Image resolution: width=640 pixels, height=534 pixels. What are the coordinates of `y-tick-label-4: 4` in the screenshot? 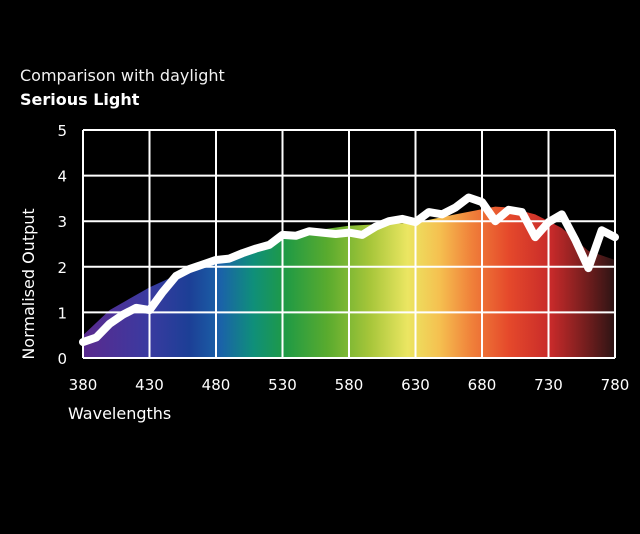 It's located at (62, 177).